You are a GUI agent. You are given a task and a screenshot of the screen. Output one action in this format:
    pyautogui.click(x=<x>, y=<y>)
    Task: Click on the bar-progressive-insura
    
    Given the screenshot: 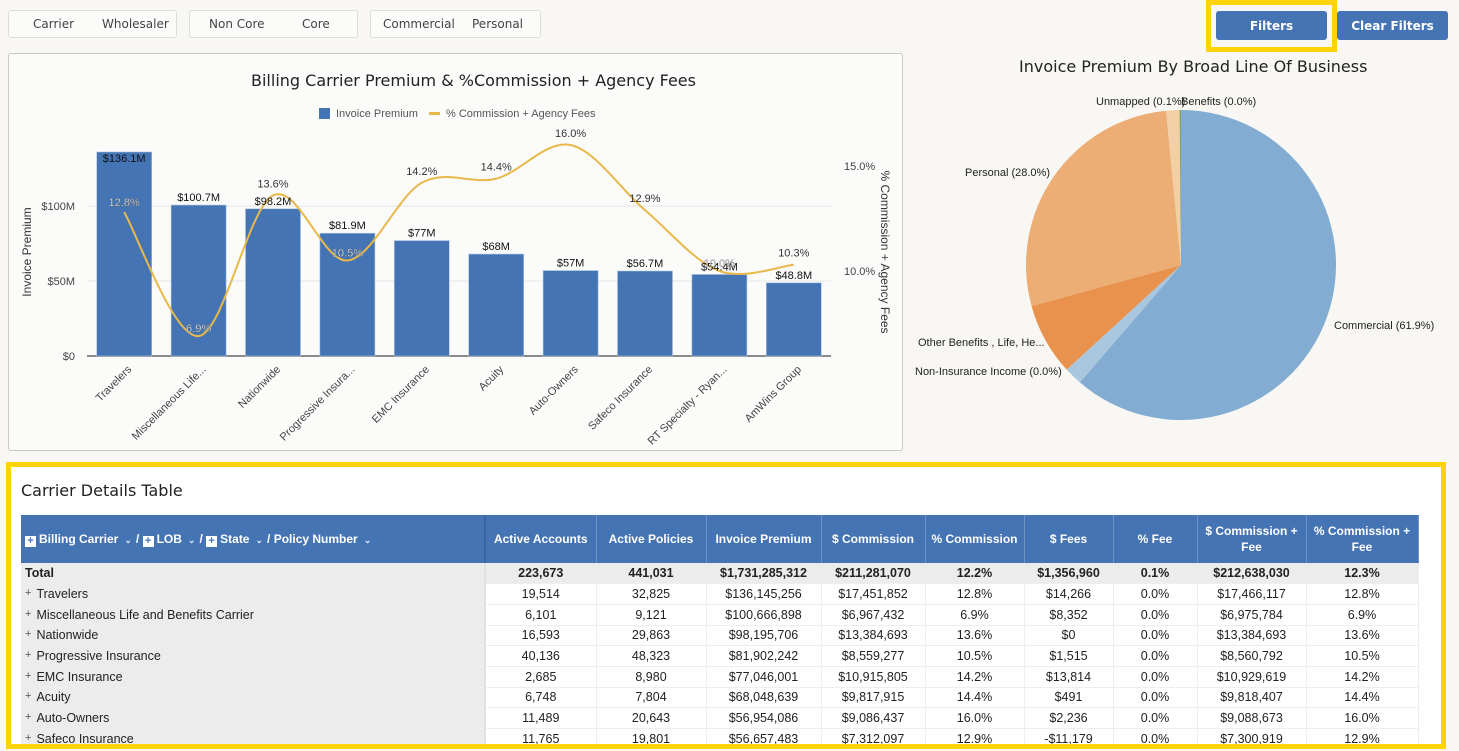 What is the action you would take?
    pyautogui.click(x=347, y=294)
    